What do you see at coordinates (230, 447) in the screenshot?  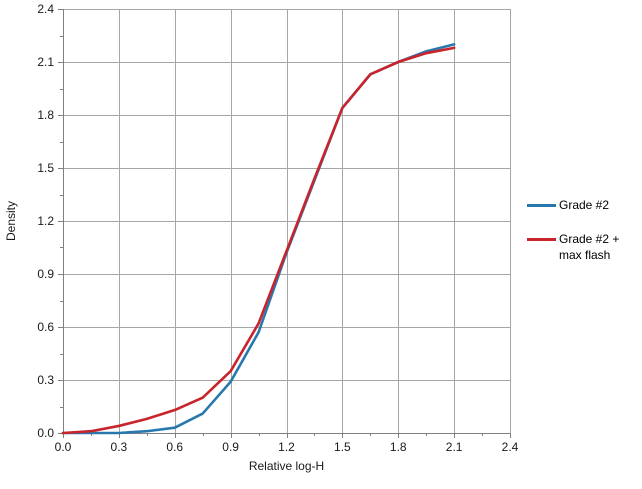 I see `x-tick-label: 0.9` at bounding box center [230, 447].